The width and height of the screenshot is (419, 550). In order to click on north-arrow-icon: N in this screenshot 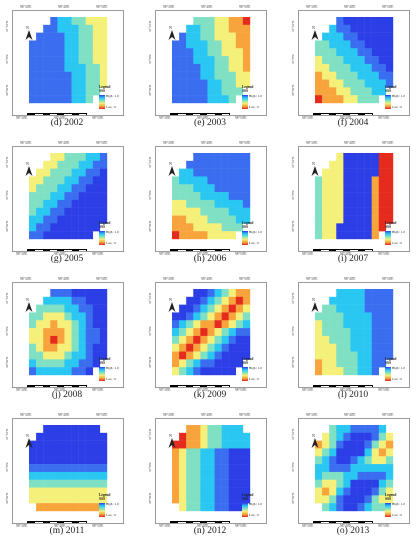, I will do `click(316, 34)`.